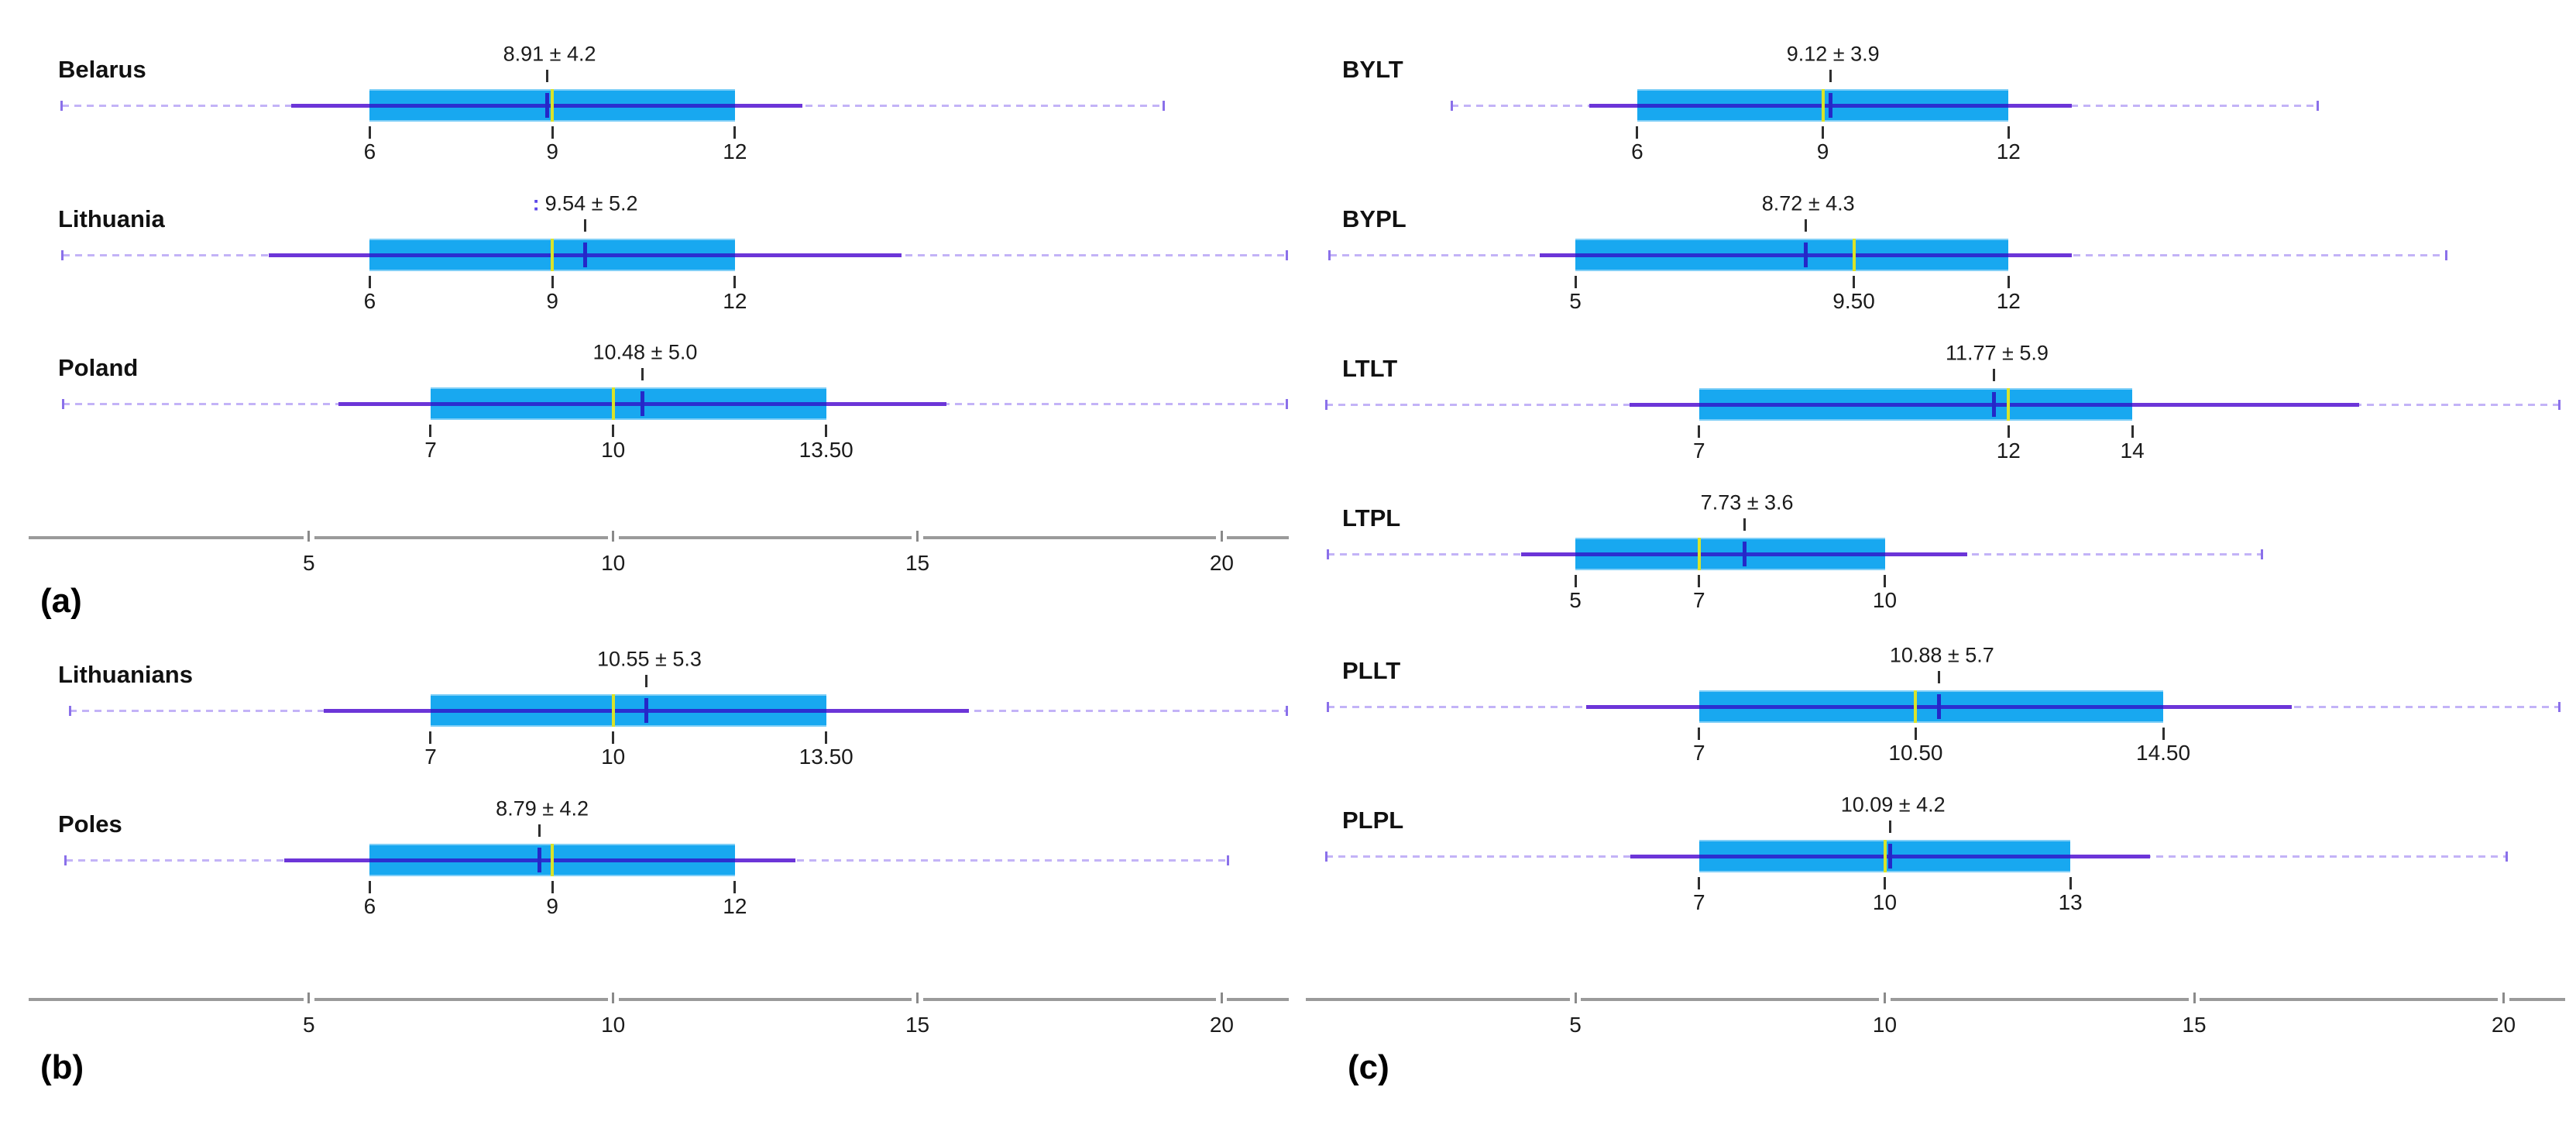 The image size is (2576, 1125). What do you see at coordinates (585, 204) in the screenshot?
I see `mean-annotation: :9.54 ± 5.2` at bounding box center [585, 204].